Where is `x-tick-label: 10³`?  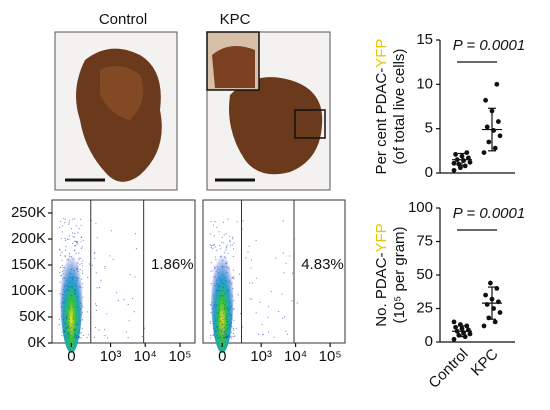
x-tick-label: 10³ is located at coordinates (111, 356).